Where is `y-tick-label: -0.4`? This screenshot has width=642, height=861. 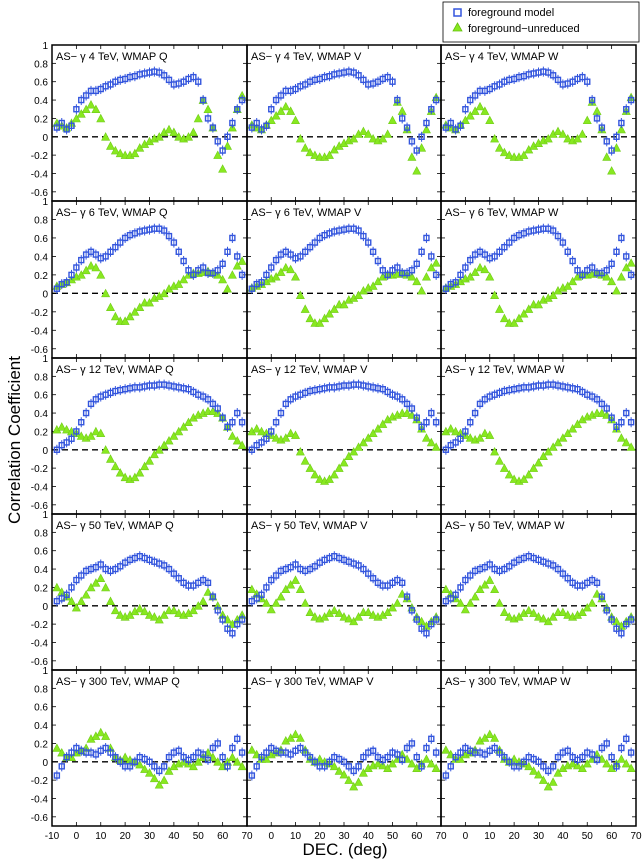 y-tick-label: -0.4 is located at coordinates (40, 331).